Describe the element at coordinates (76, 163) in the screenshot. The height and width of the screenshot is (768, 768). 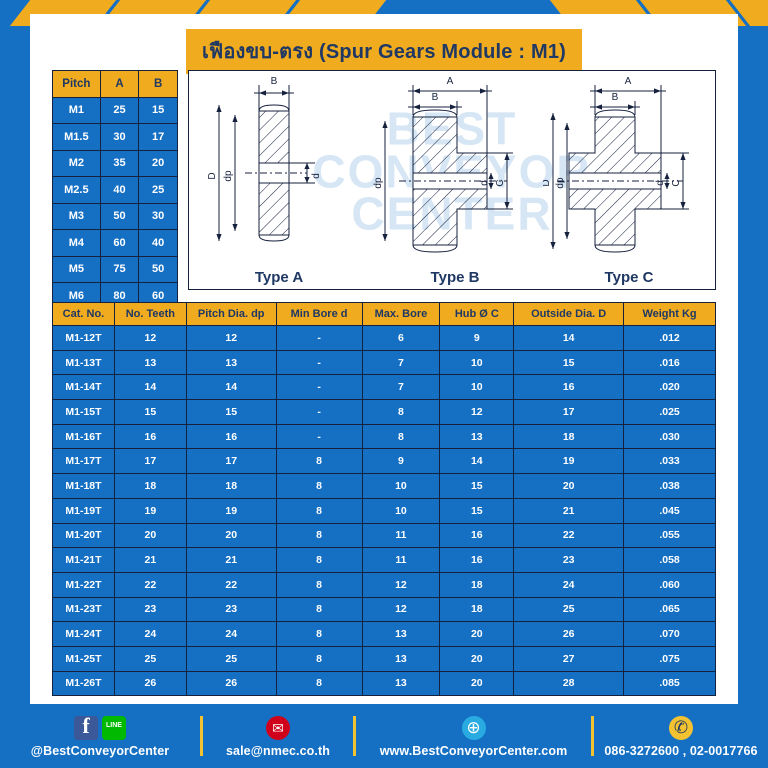
I see `pitch-cell: M2` at that location.